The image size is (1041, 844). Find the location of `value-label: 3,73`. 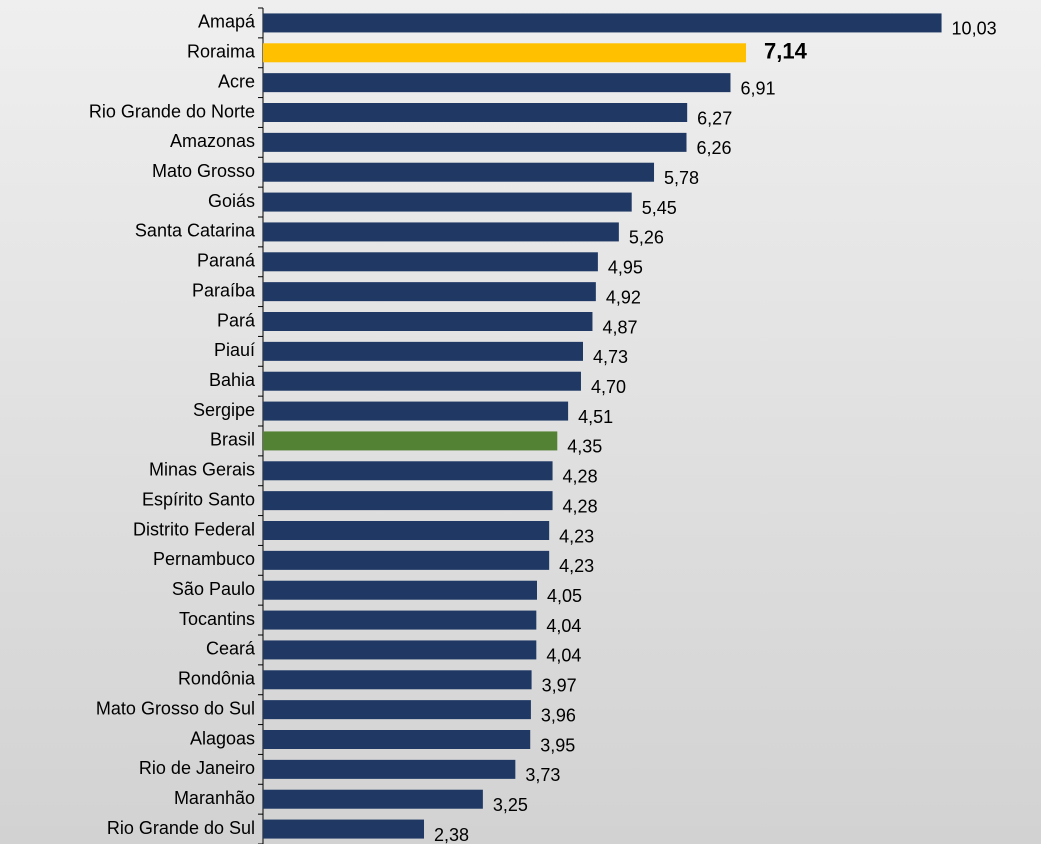

value-label: 3,73 is located at coordinates (542, 775).